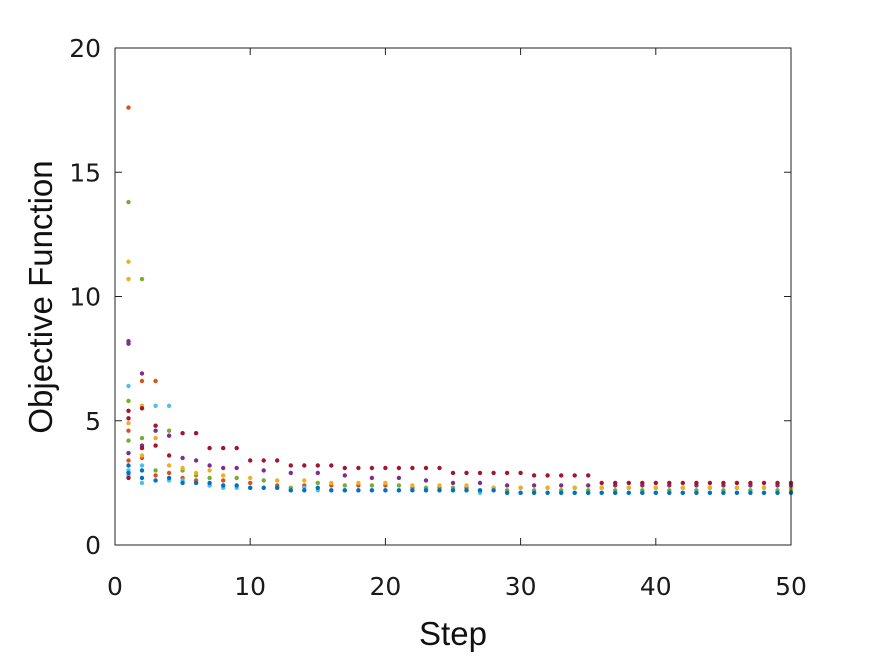  I want to click on y-tick-label: 15, so click(85, 172).